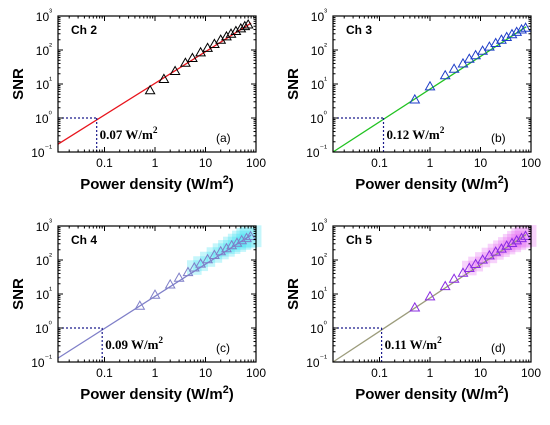 This screenshot has width=550, height=425. What do you see at coordinates (414, 344) in the screenshot?
I see `threshold-label: 0.11 W/m2` at bounding box center [414, 344].